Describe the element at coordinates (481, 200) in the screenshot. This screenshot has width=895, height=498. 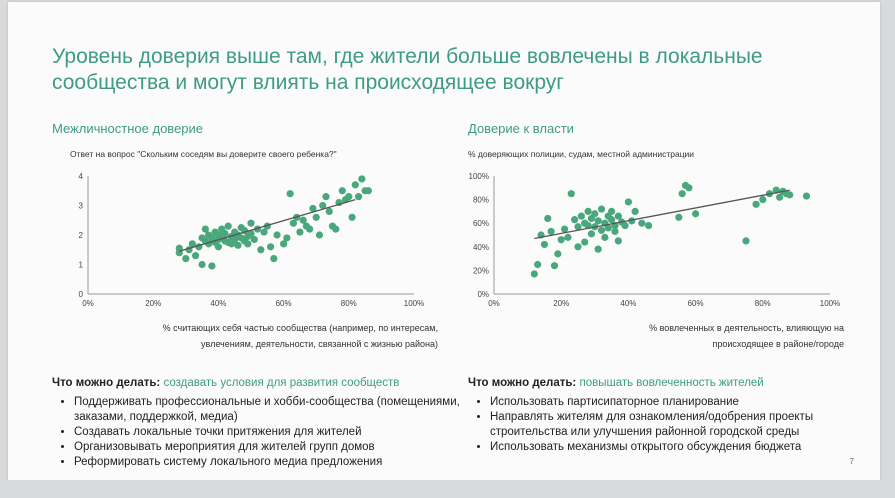
I see `right-y-tick-label: 80%` at that location.